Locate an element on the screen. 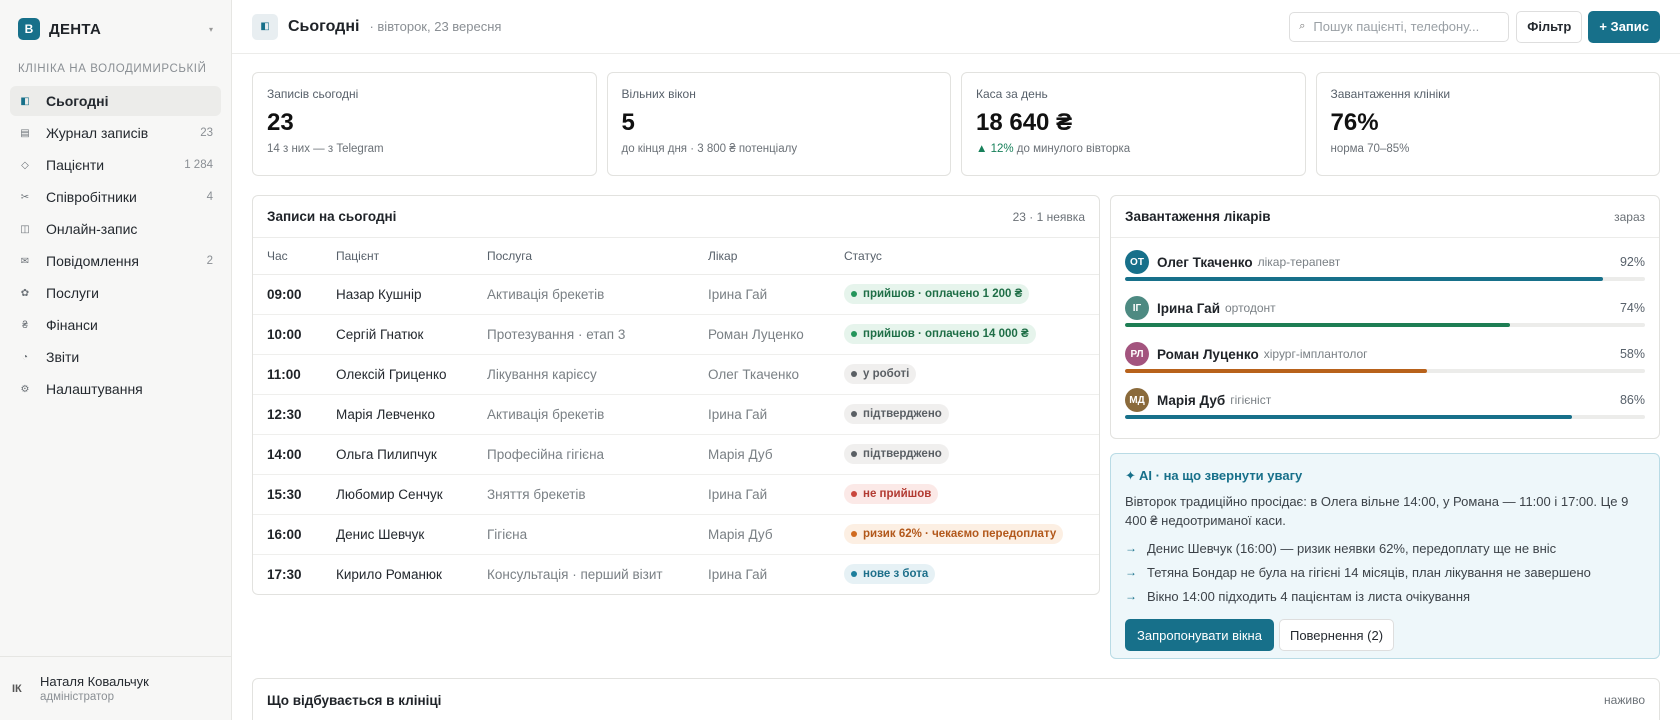 Image resolution: width=1680 pixels, height=720 pixels. doctor-load-percent: 86% is located at coordinates (1632, 400).